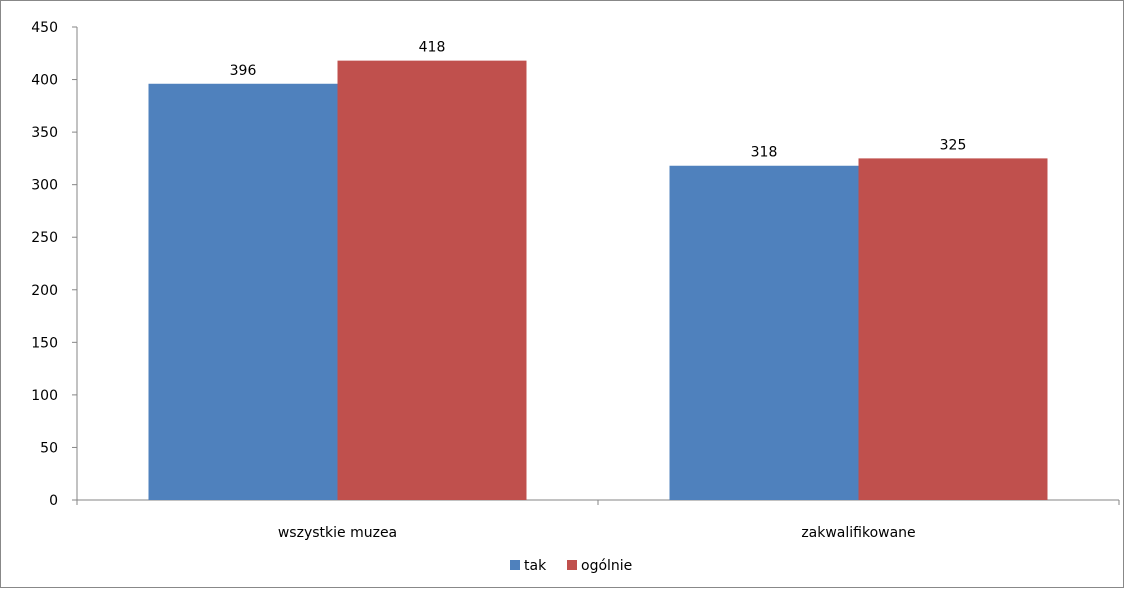  Describe the element at coordinates (535, 566) in the screenshot. I see `legend-label: tak` at that location.